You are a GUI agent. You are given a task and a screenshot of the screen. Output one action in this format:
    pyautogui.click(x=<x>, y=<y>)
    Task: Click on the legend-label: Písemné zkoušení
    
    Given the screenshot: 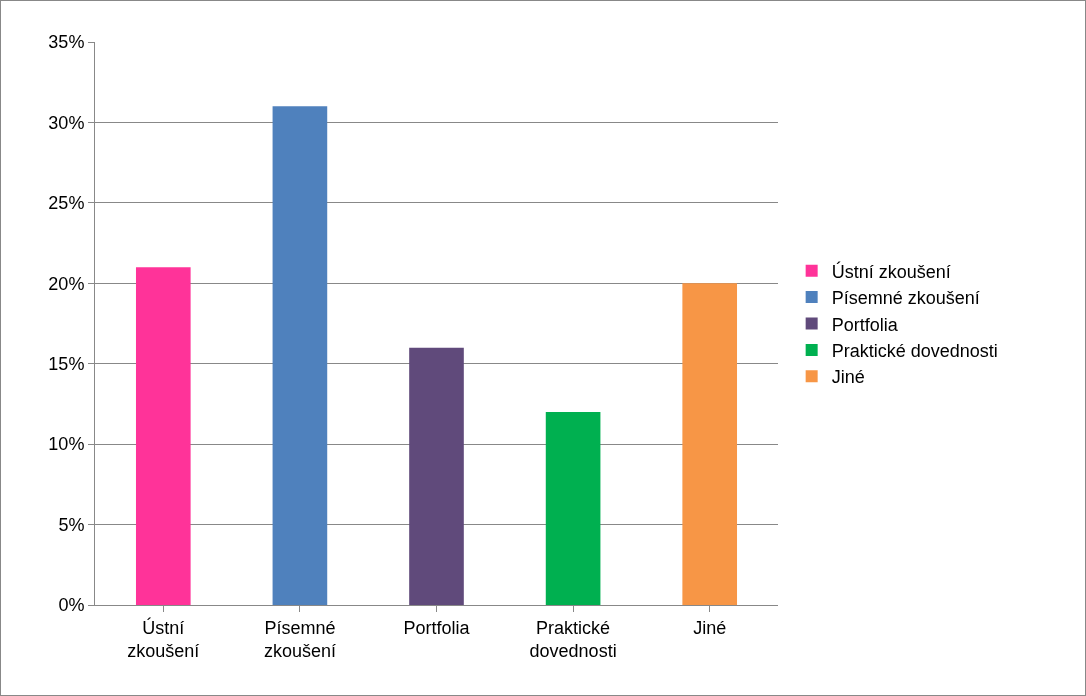 What is the action you would take?
    pyautogui.click(x=905, y=298)
    